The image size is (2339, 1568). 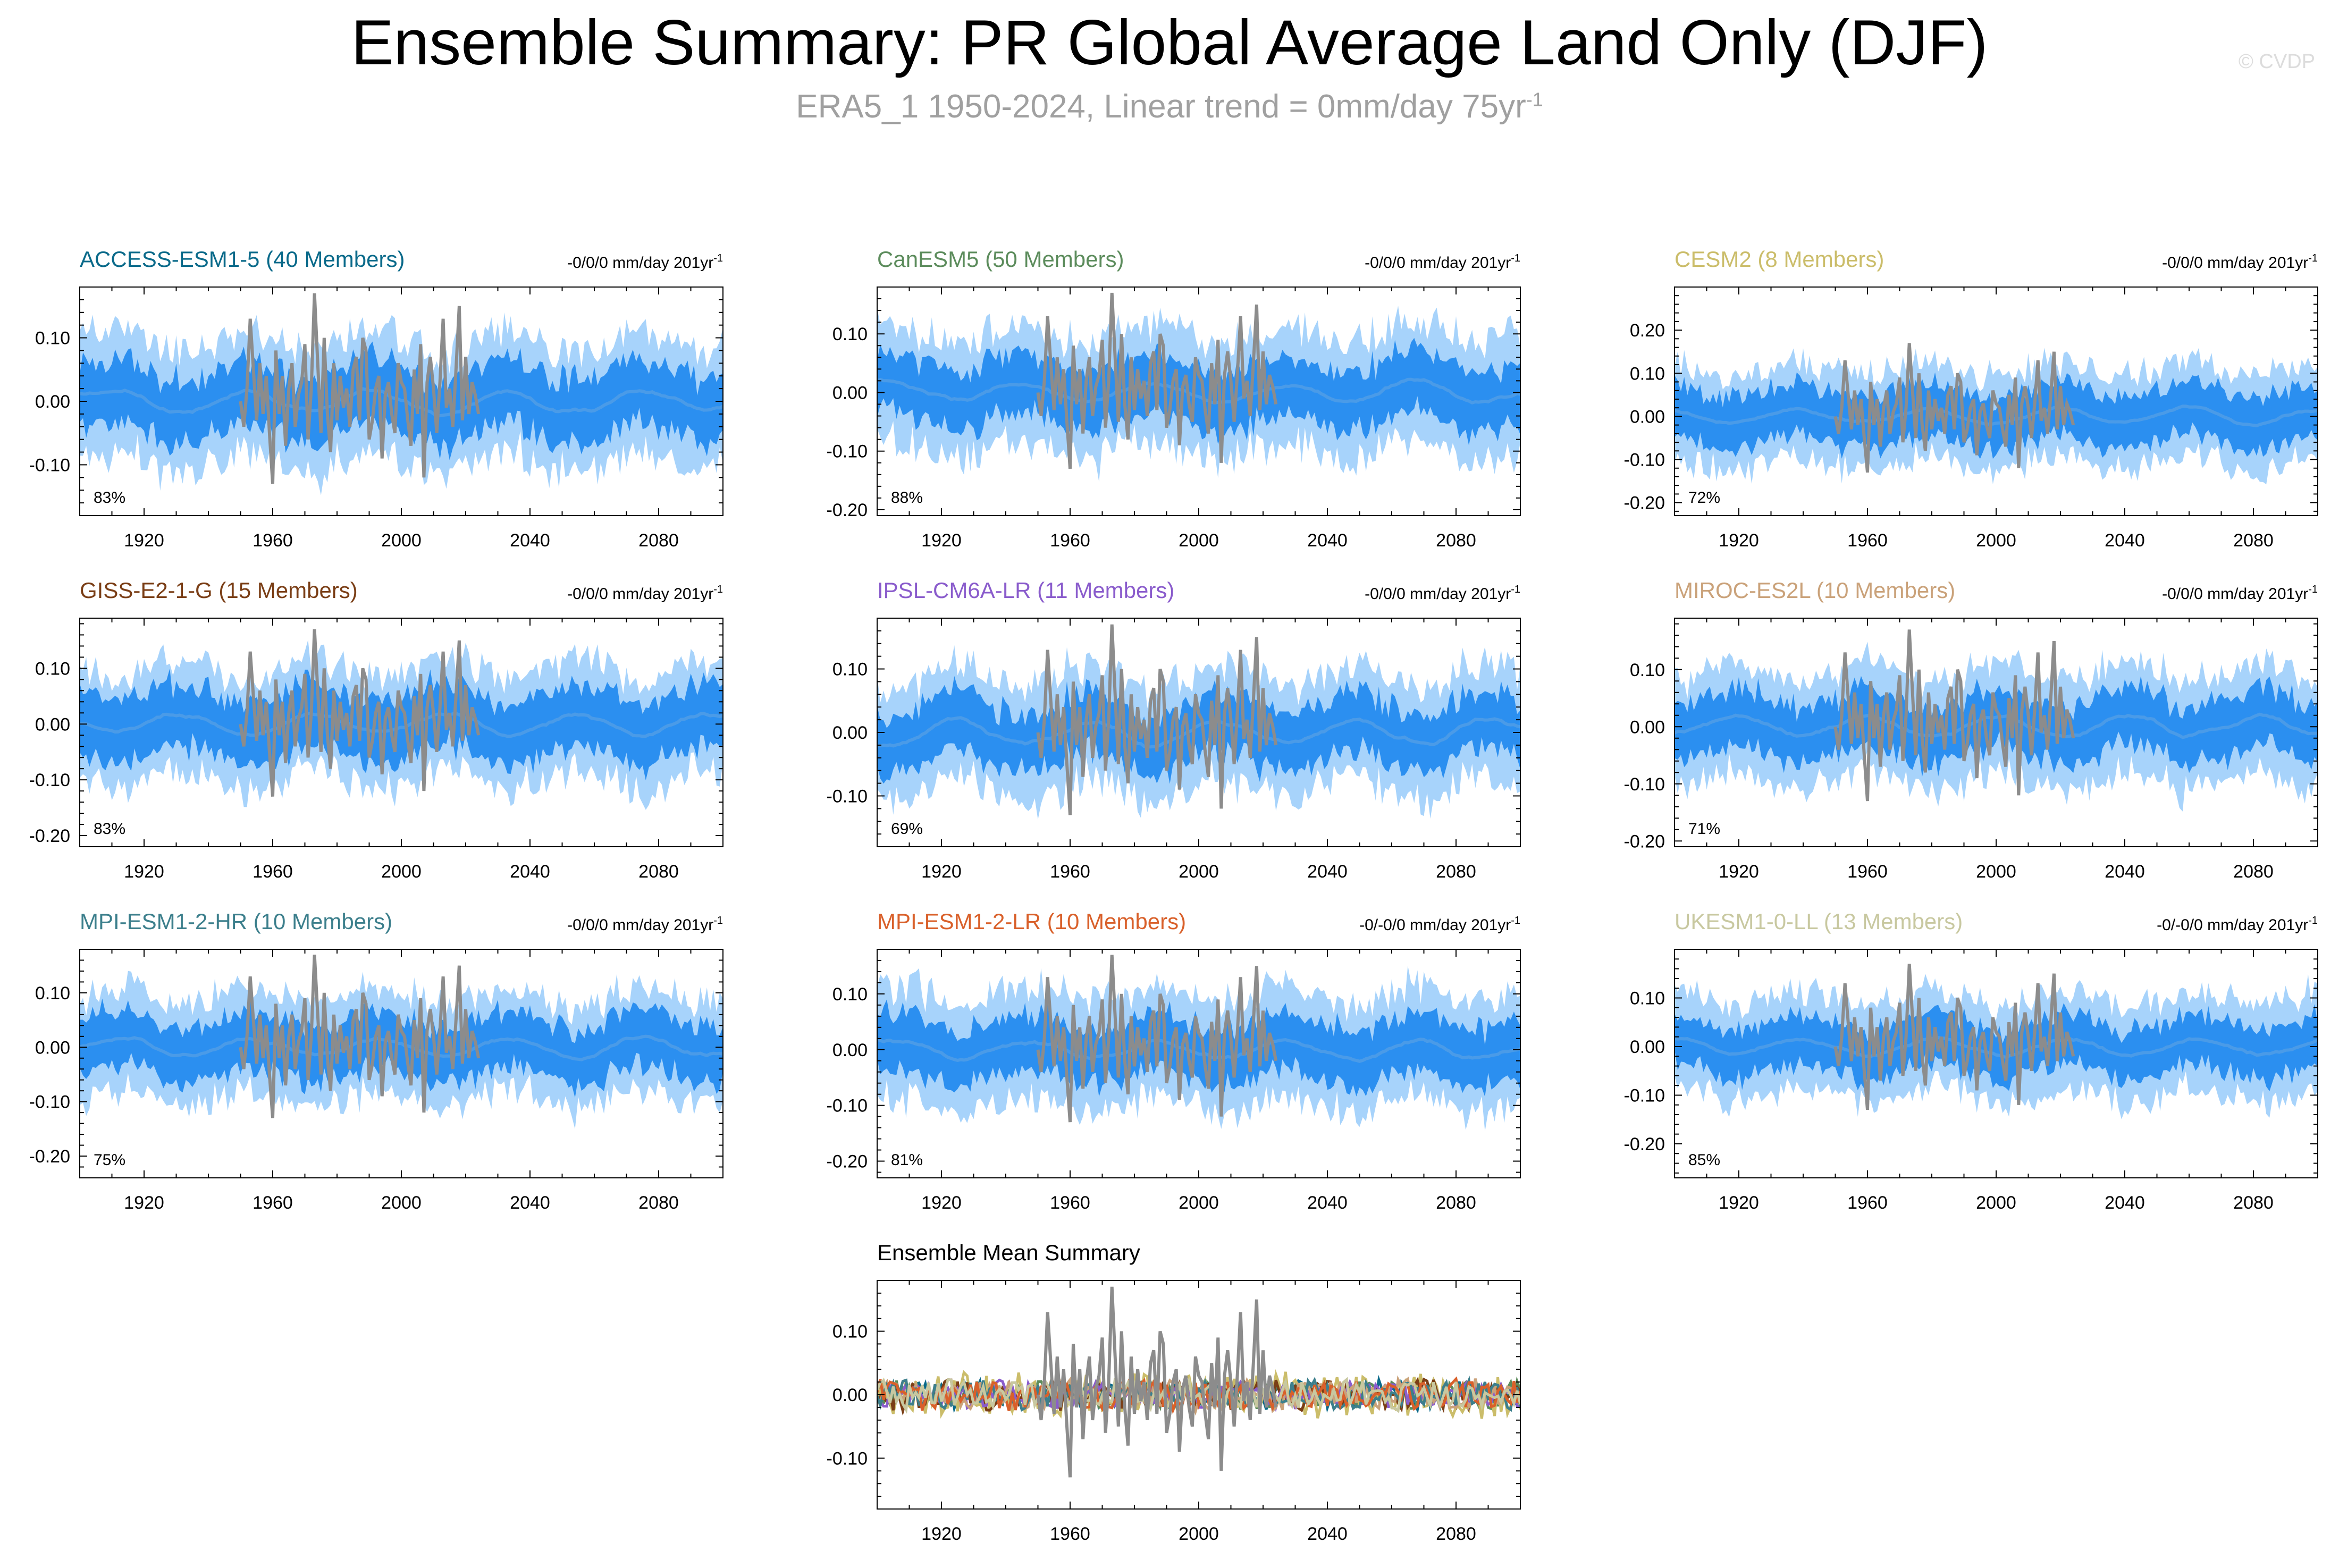 I want to click on percent-label: 85%, so click(x=1704, y=1160).